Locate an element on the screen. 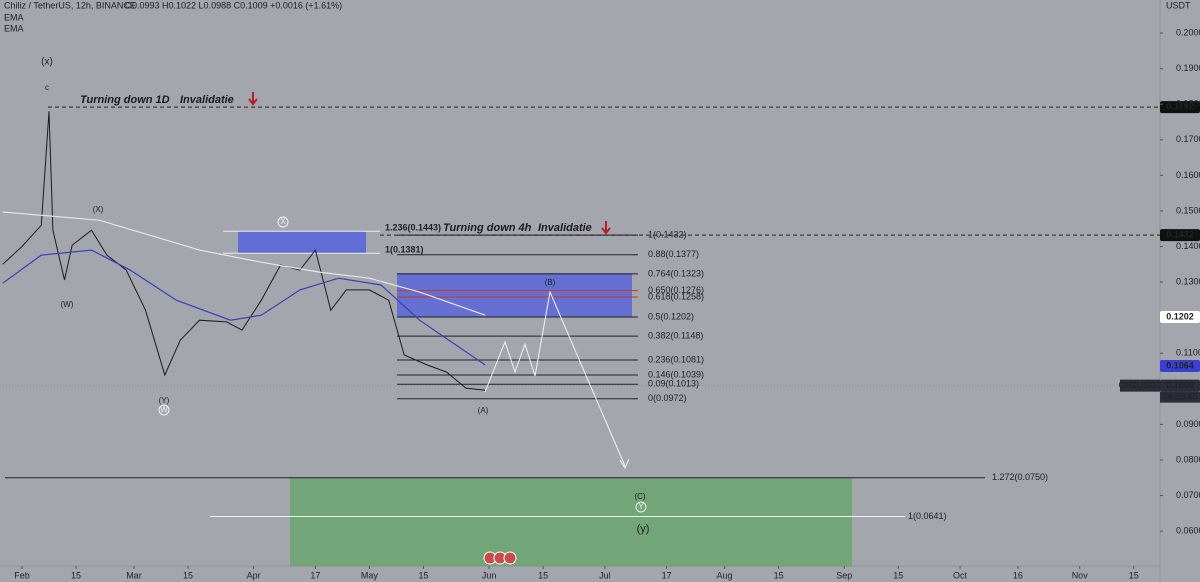 This screenshot has width=1200, height=582. x-tick-label: Aug is located at coordinates (725, 575).